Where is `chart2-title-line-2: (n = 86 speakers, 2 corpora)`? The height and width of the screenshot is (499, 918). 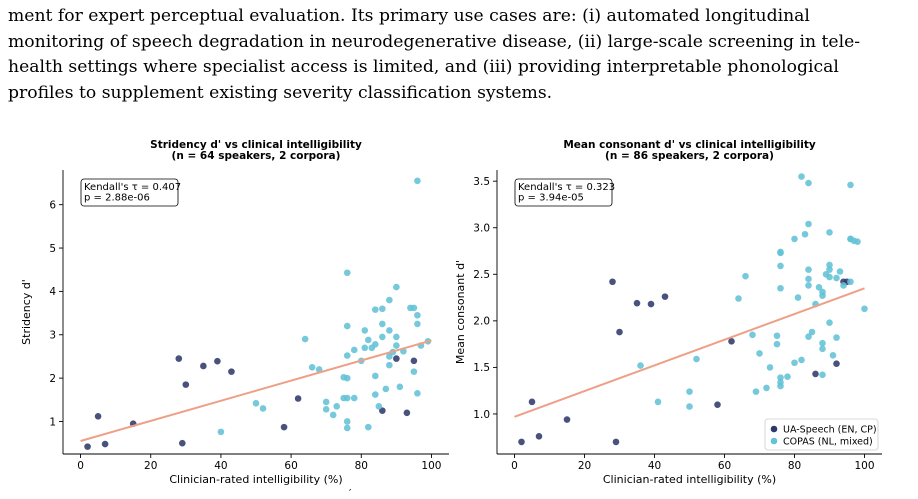 chart2-title-line-2: (n = 86 speakers, 2 corpora) is located at coordinates (689, 156).